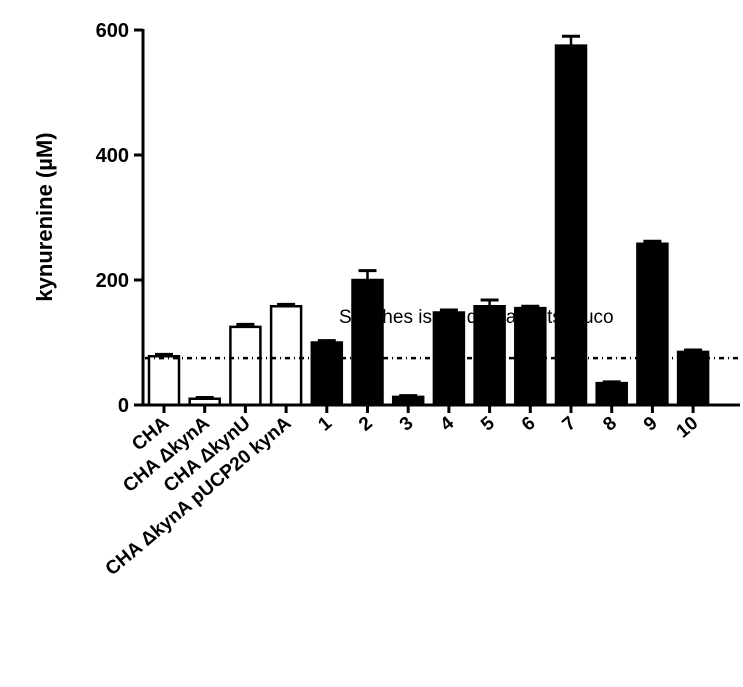 The image size is (743, 687). What do you see at coordinates (44, 216) in the screenshot?
I see `y-axis-title: kynurenine (µM)` at bounding box center [44, 216].